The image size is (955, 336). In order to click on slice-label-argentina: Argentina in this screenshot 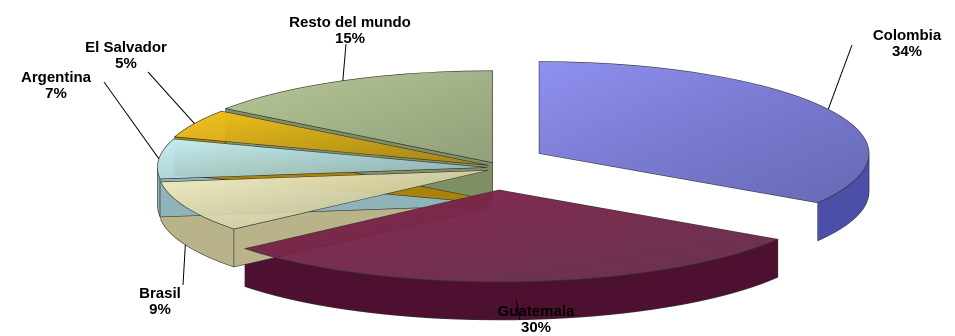, I will do `click(56, 77)`.